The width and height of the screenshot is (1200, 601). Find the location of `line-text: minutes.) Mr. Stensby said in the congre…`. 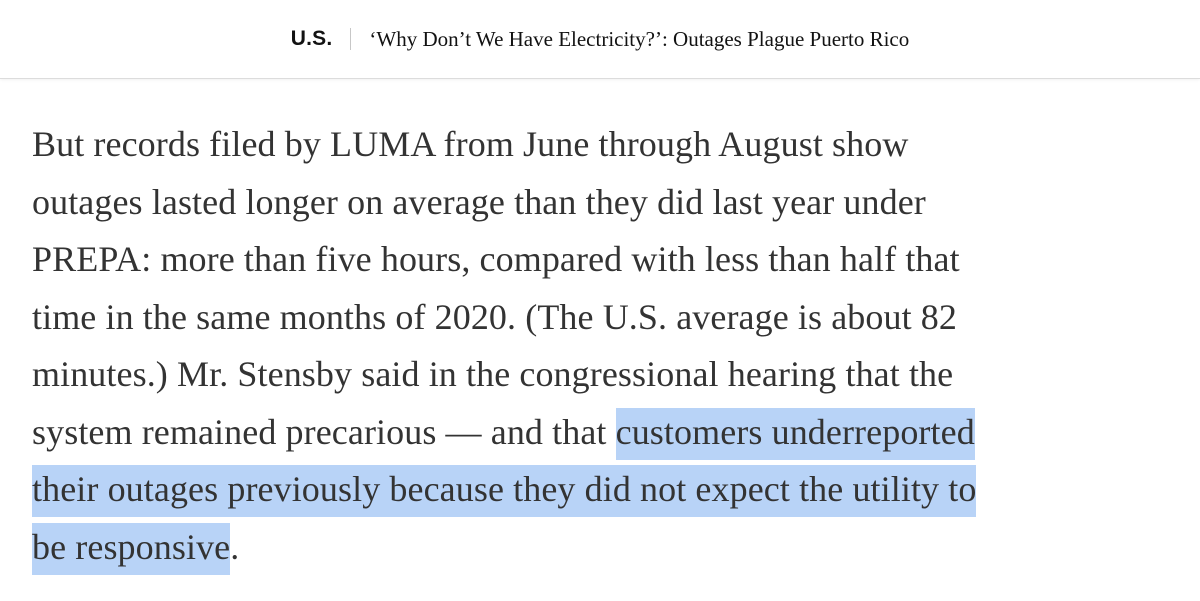

line-text: minutes.) Mr. Stensby said in the congre… is located at coordinates (493, 374).